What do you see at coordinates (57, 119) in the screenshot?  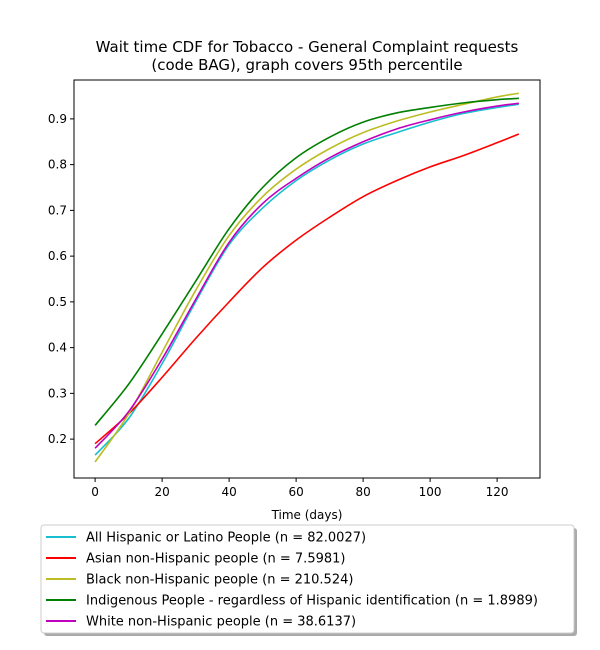 I see `y-tick-label: 0.9` at bounding box center [57, 119].